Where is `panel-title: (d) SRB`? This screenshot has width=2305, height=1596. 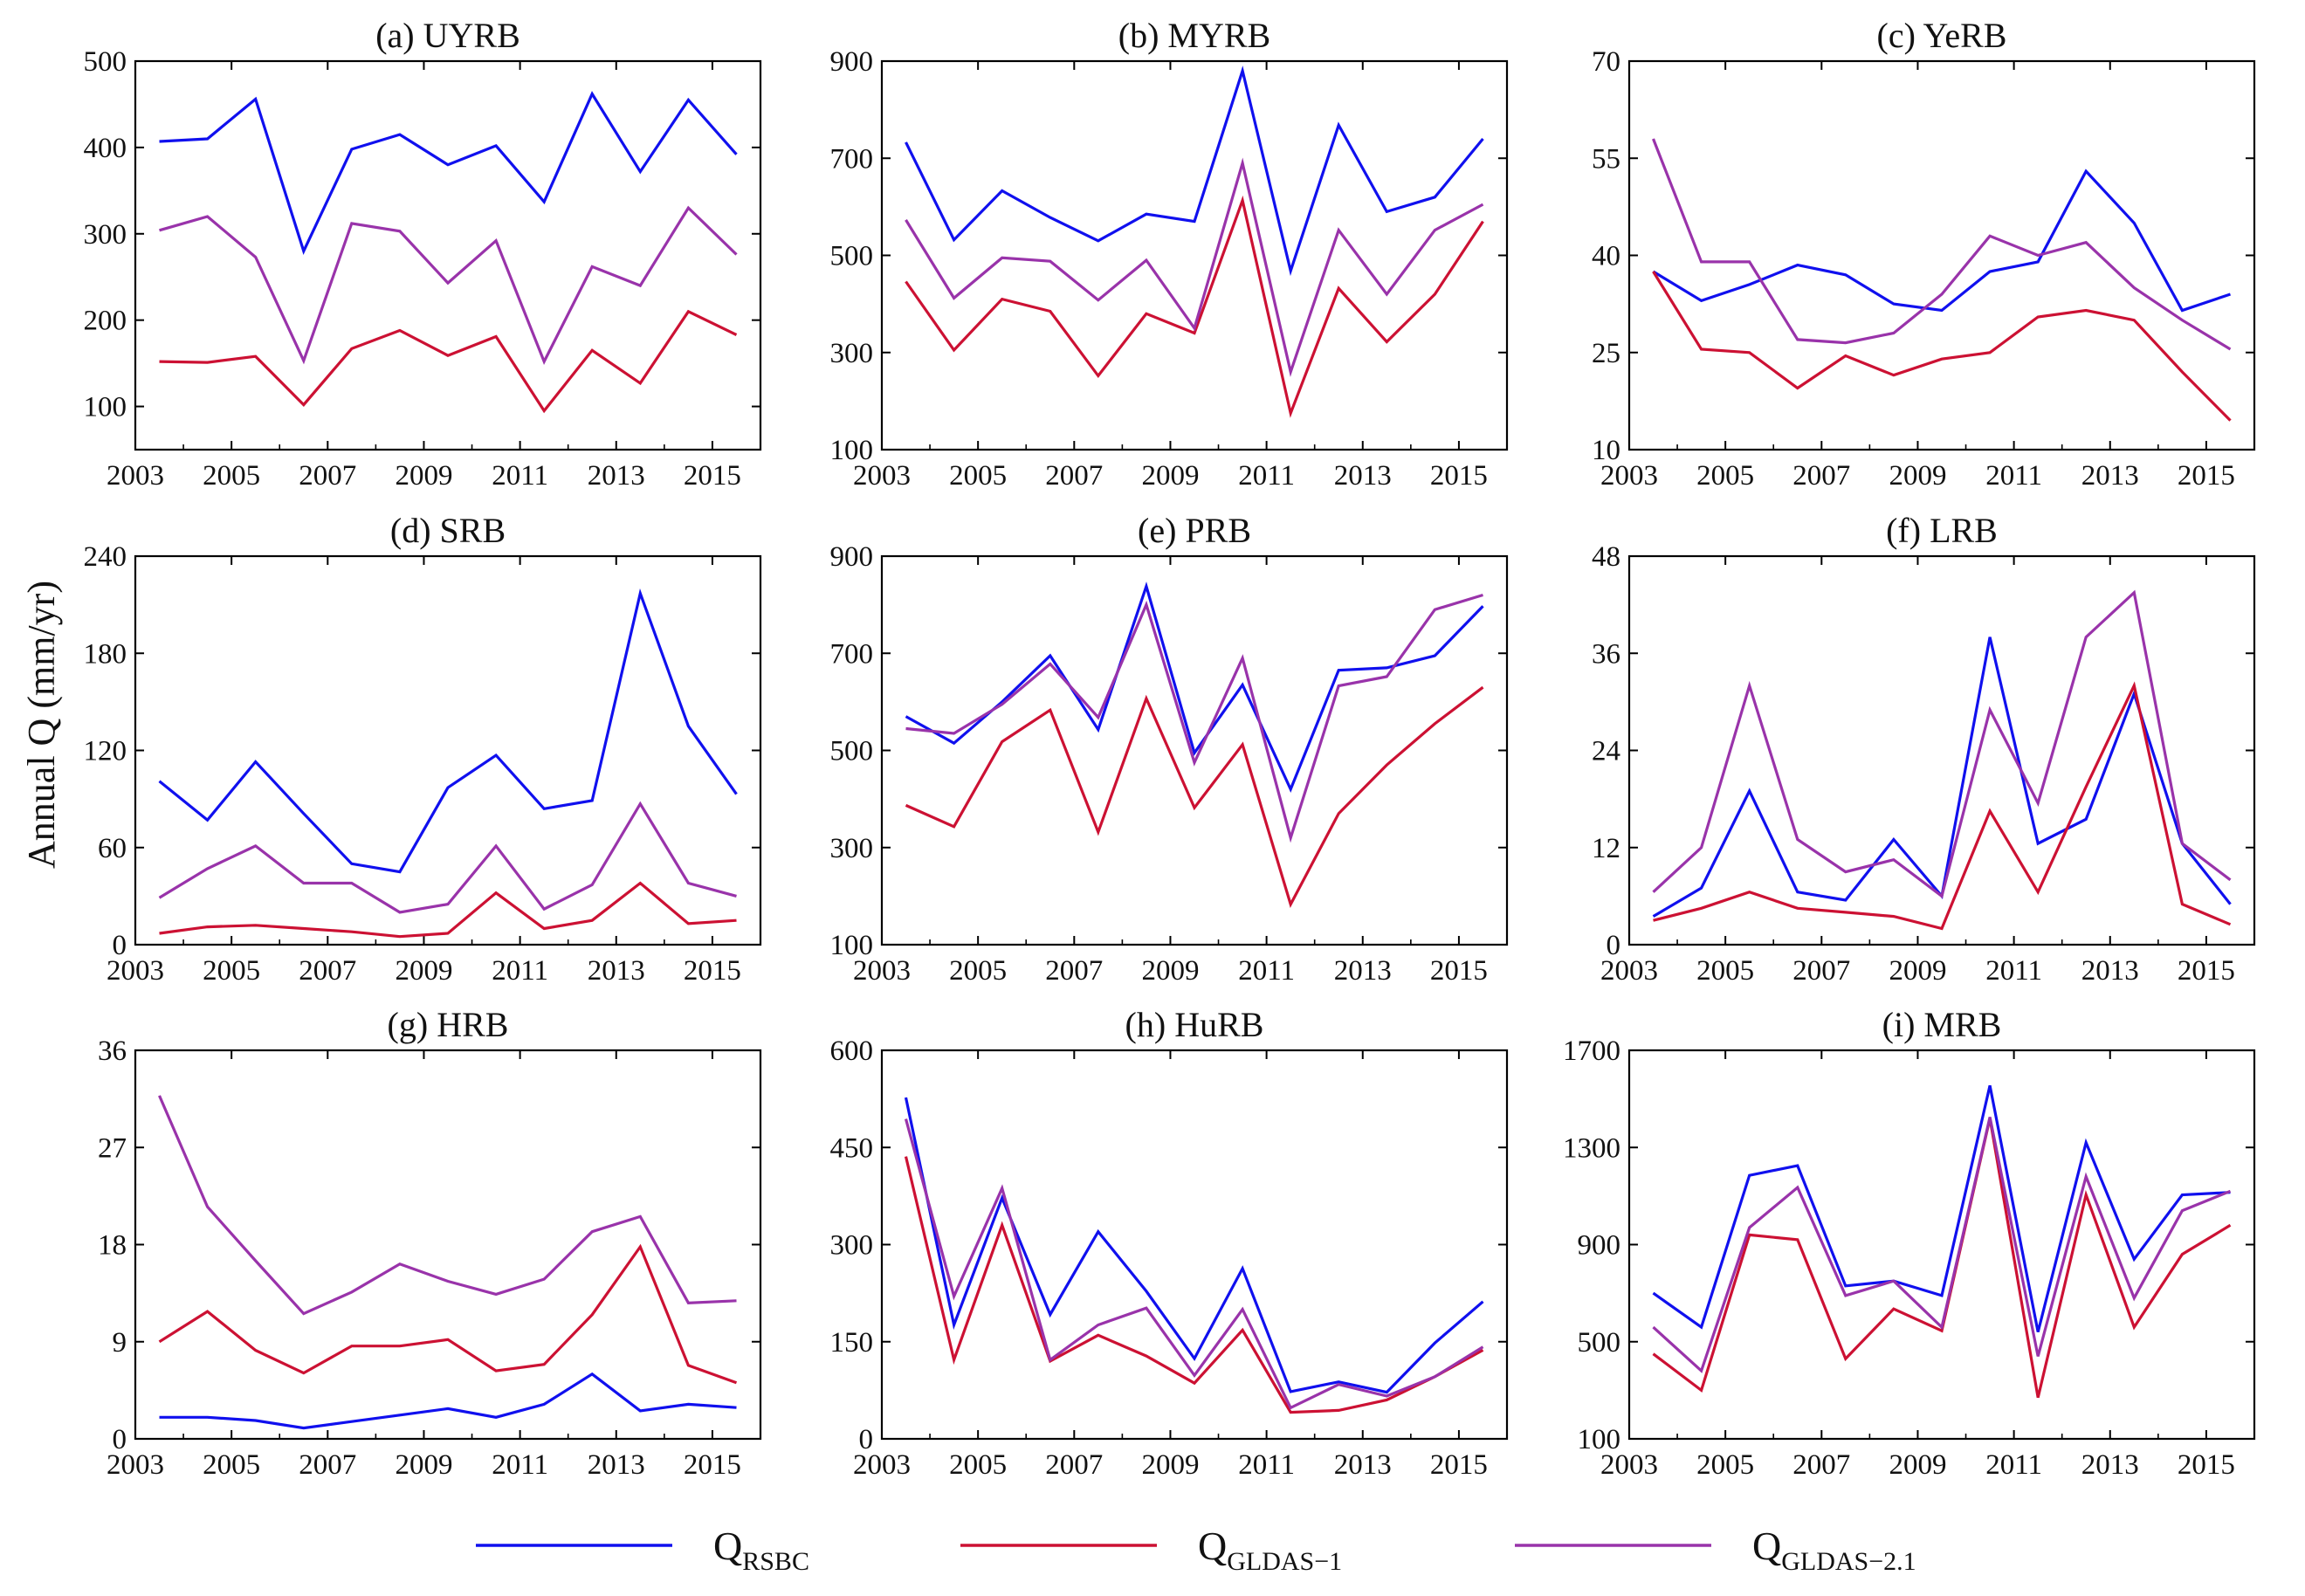
panel-title: (d) SRB is located at coordinates (448, 530).